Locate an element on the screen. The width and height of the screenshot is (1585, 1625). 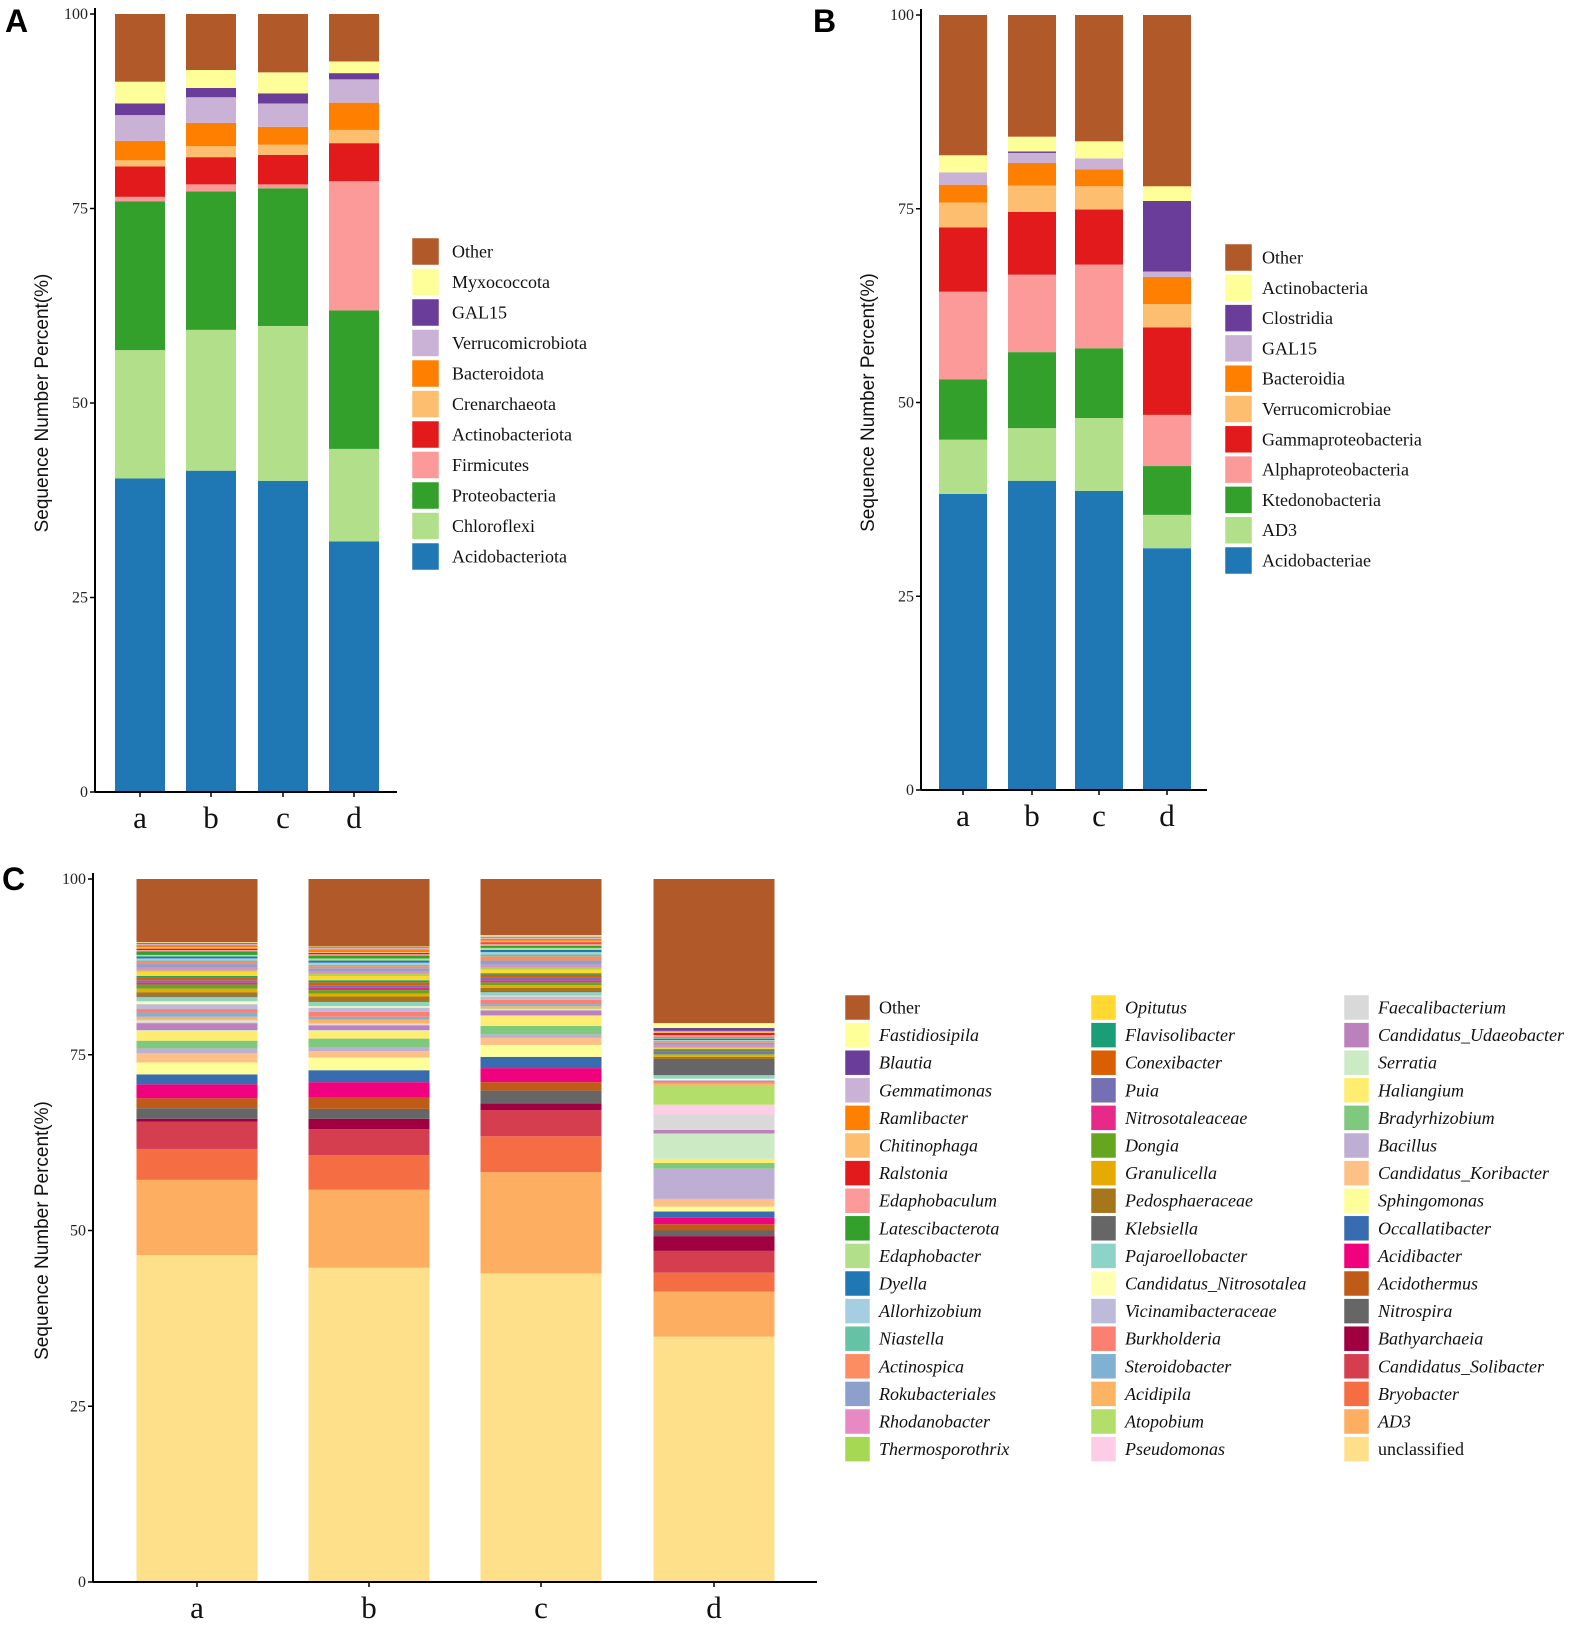
bar-segment-sphingomonas is located at coordinates (714, 1209).